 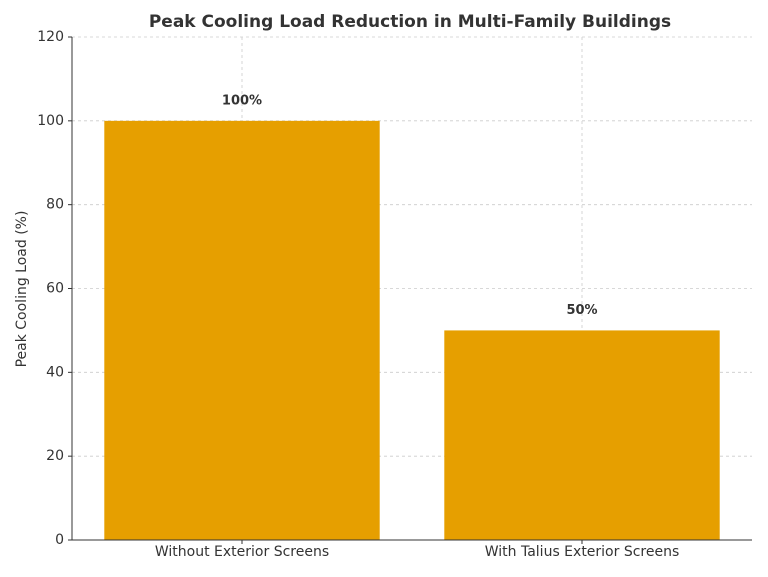 What do you see at coordinates (55, 289) in the screenshot?
I see `y-tick-label: 60` at bounding box center [55, 289].